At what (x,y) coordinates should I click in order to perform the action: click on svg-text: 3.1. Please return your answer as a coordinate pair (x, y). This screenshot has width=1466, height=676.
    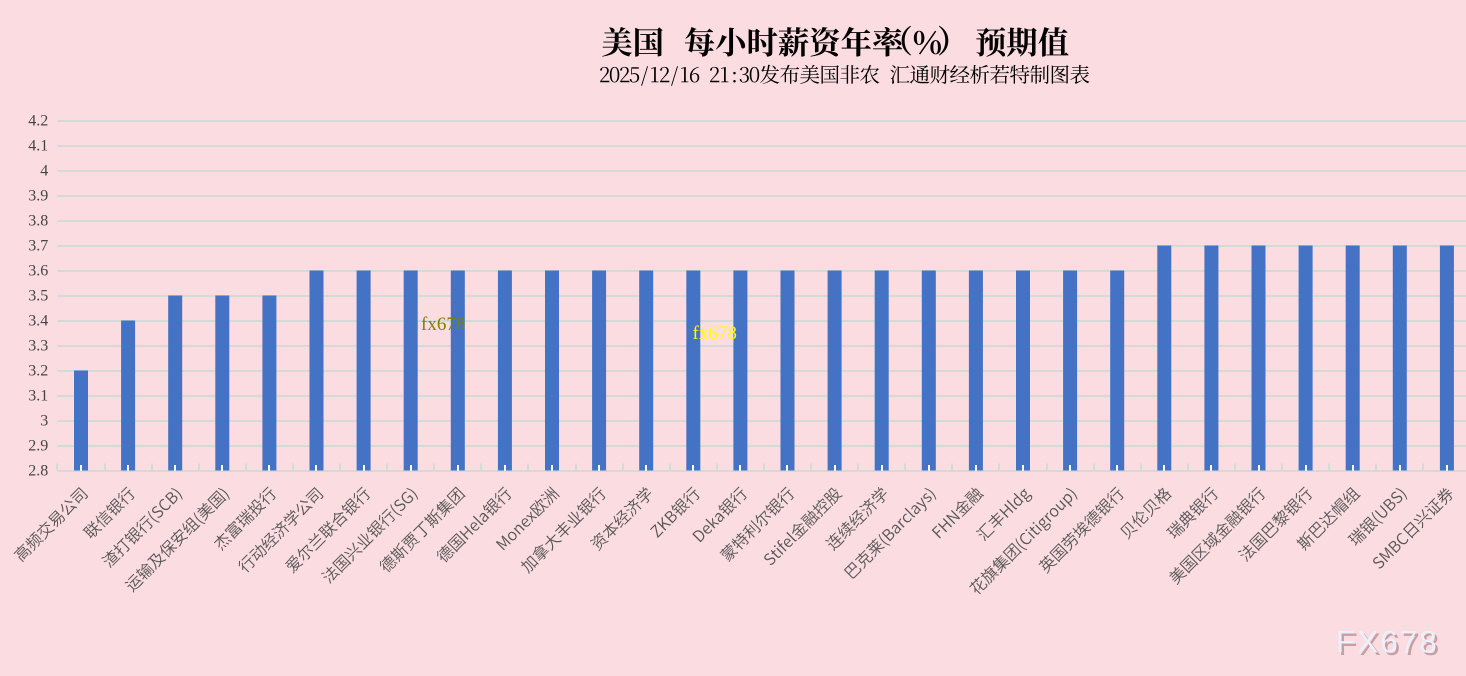
    Looking at the image, I should click on (38, 396).